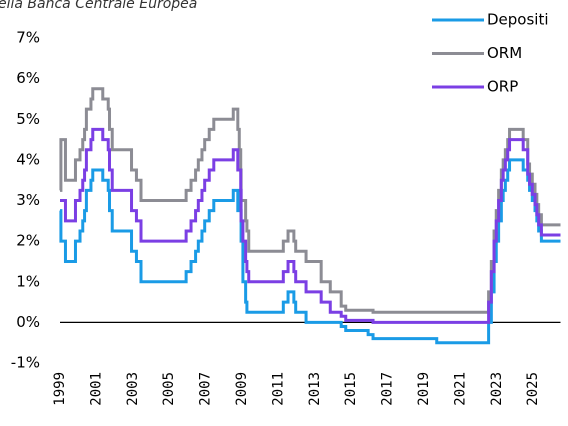 The height and width of the screenshot is (426, 568). I want to click on x-tick-label: 2001, so click(96, 389).